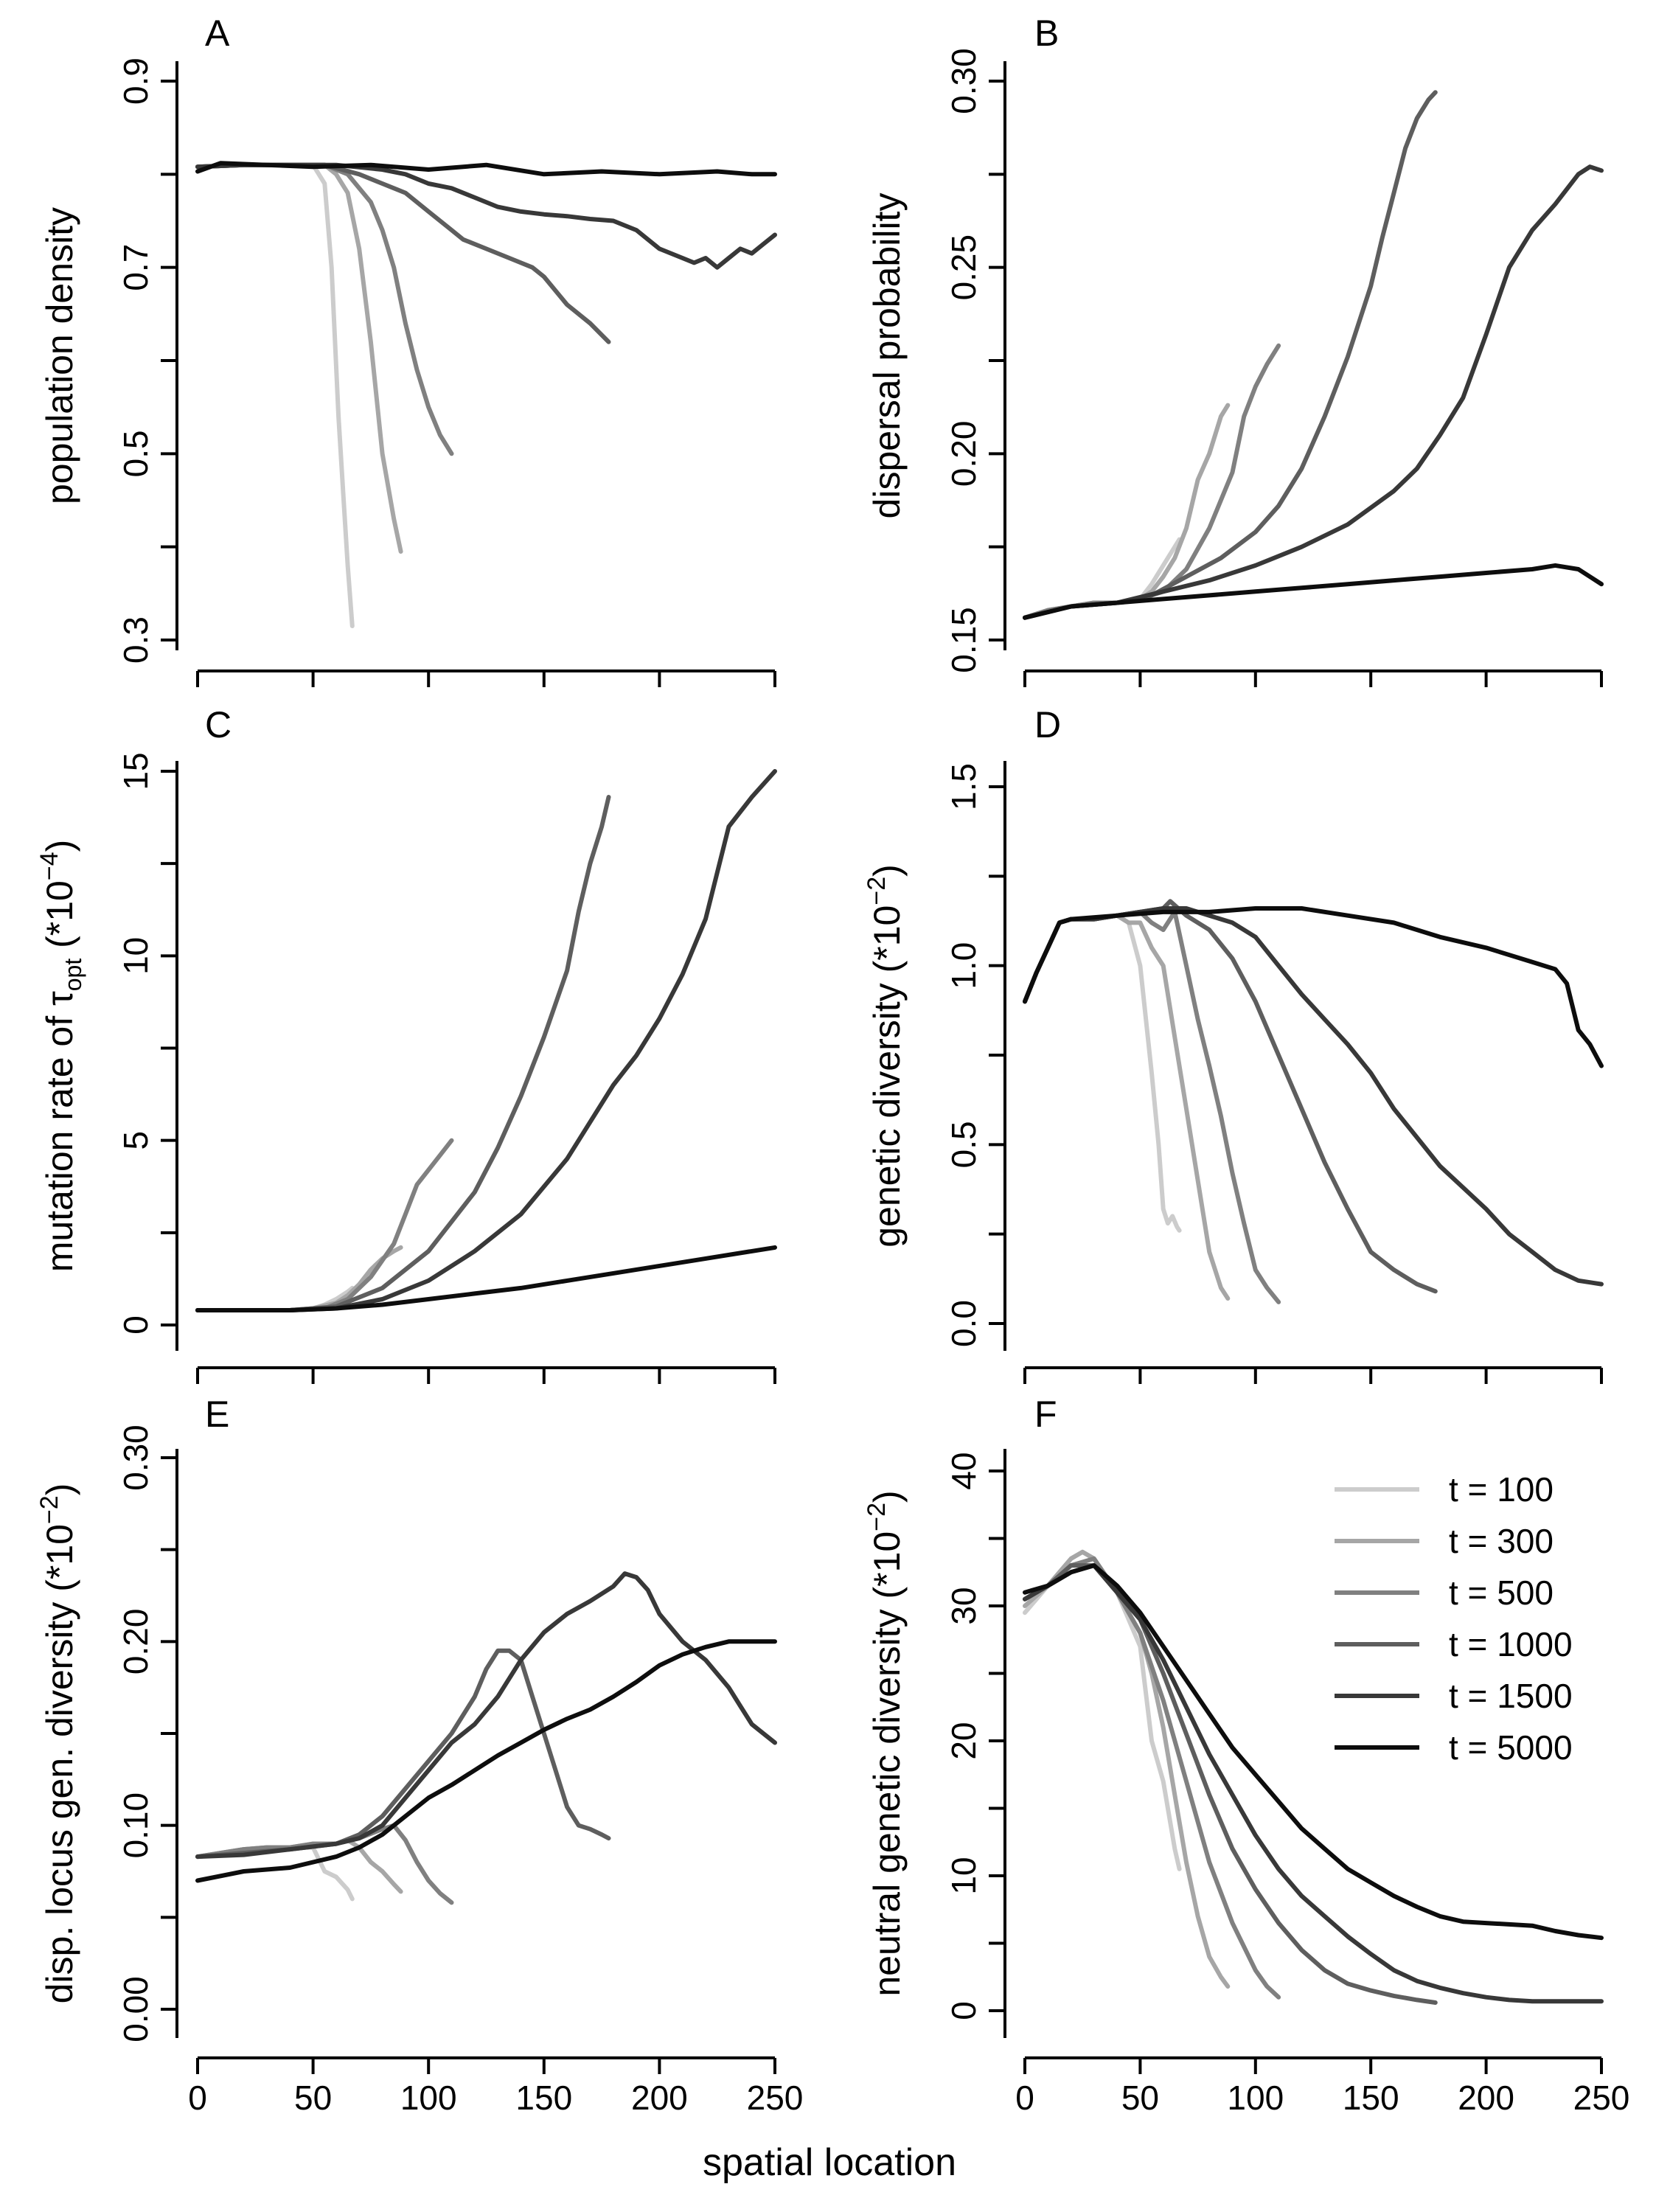 The image size is (1656, 2212). What do you see at coordinates (486, 169) in the screenshot?
I see `panel-a-series-t5000` at bounding box center [486, 169].